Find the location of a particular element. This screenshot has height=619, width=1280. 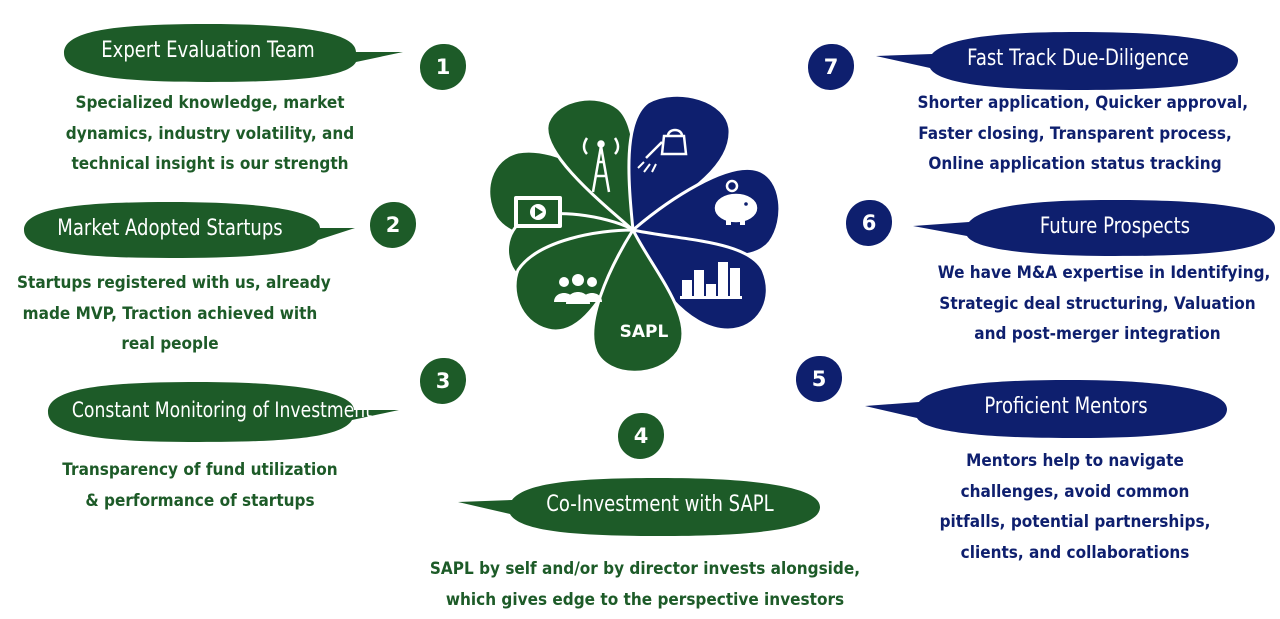

item-1-line-1: Specialized knowledge, market is located at coordinates (210, 103).